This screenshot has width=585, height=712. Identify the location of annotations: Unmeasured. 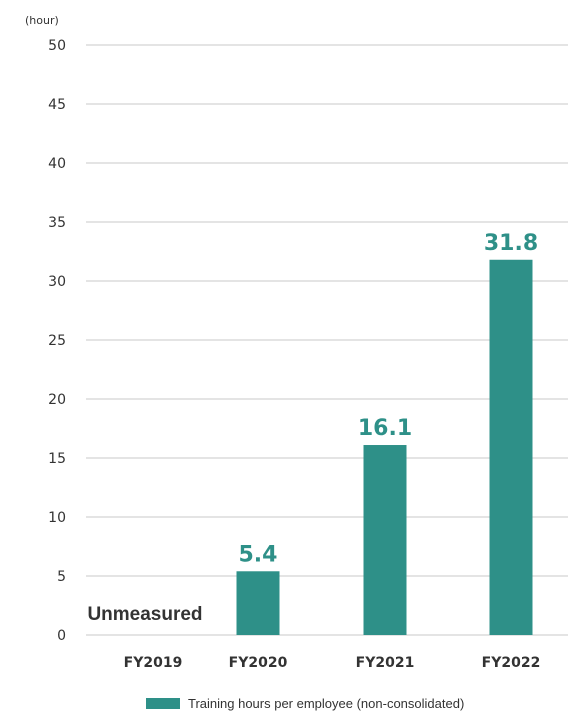
(144, 614).